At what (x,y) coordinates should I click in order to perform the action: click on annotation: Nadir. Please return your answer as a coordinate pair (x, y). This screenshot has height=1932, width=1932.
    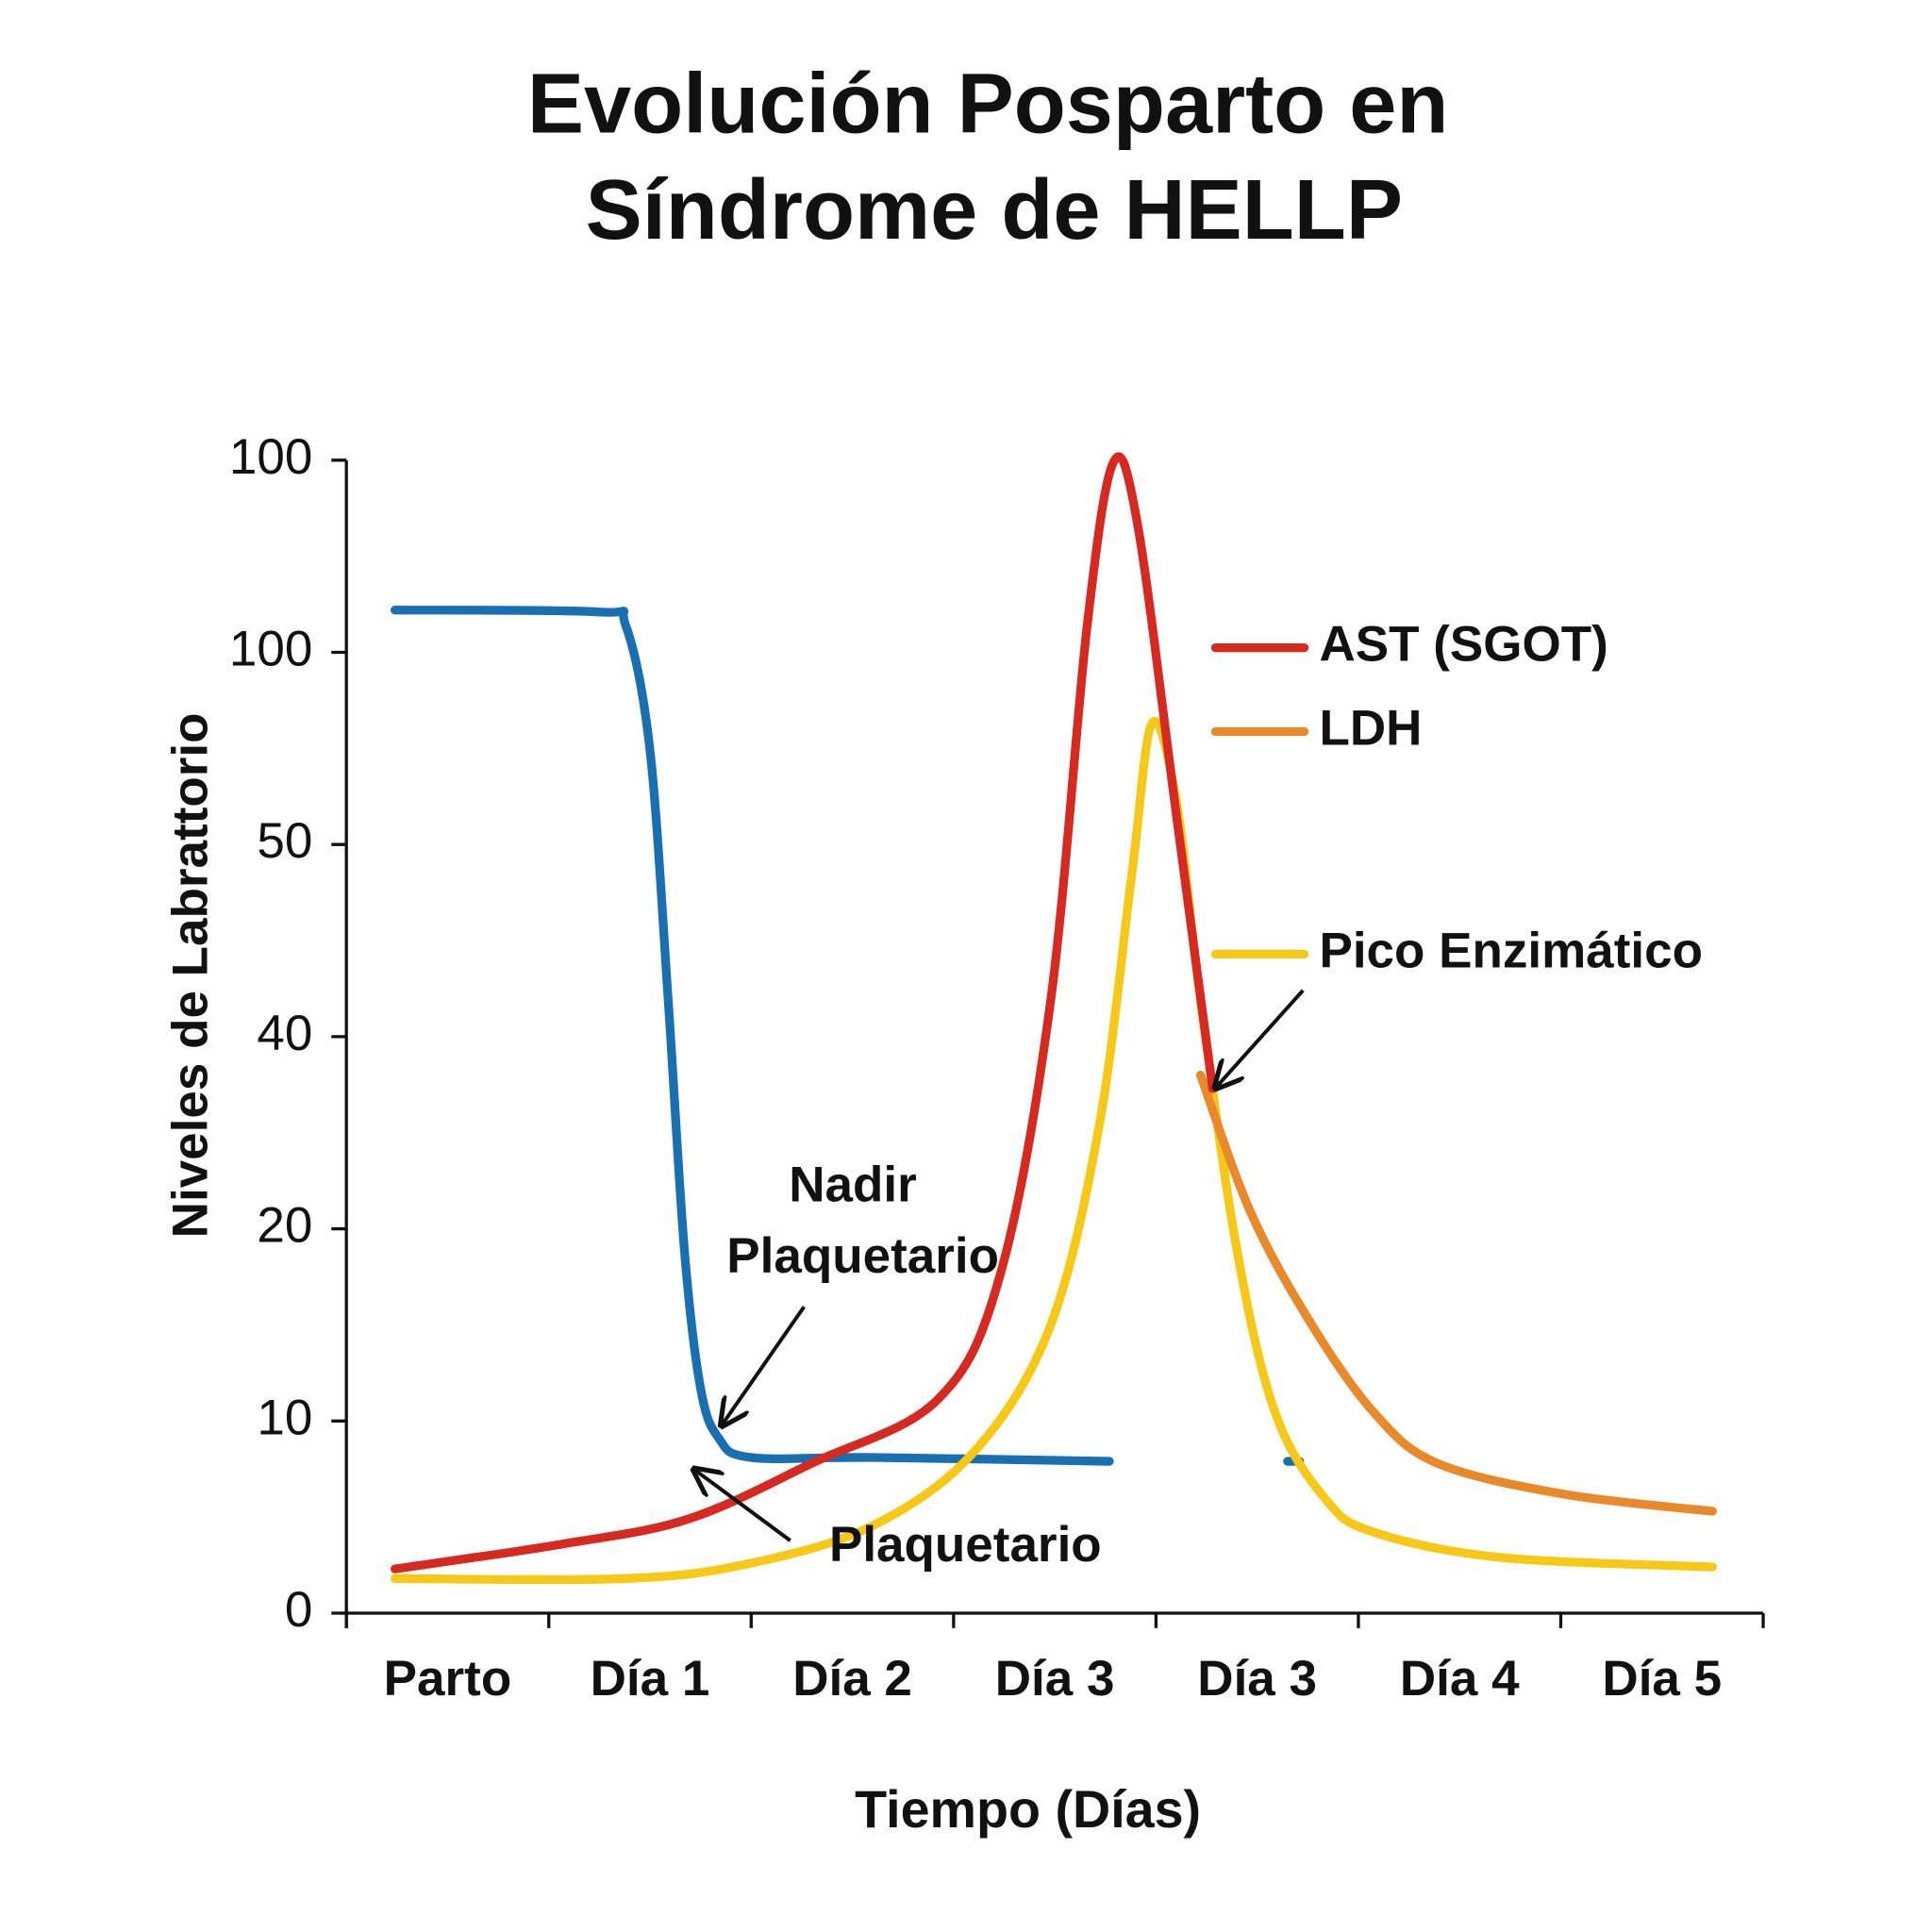
    Looking at the image, I should click on (853, 1184).